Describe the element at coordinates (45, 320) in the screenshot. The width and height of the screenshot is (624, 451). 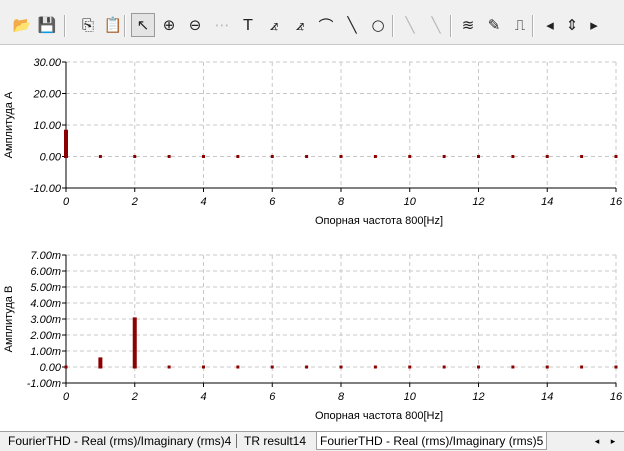
I see `chart2-y-tick-label: 3.00m` at that location.